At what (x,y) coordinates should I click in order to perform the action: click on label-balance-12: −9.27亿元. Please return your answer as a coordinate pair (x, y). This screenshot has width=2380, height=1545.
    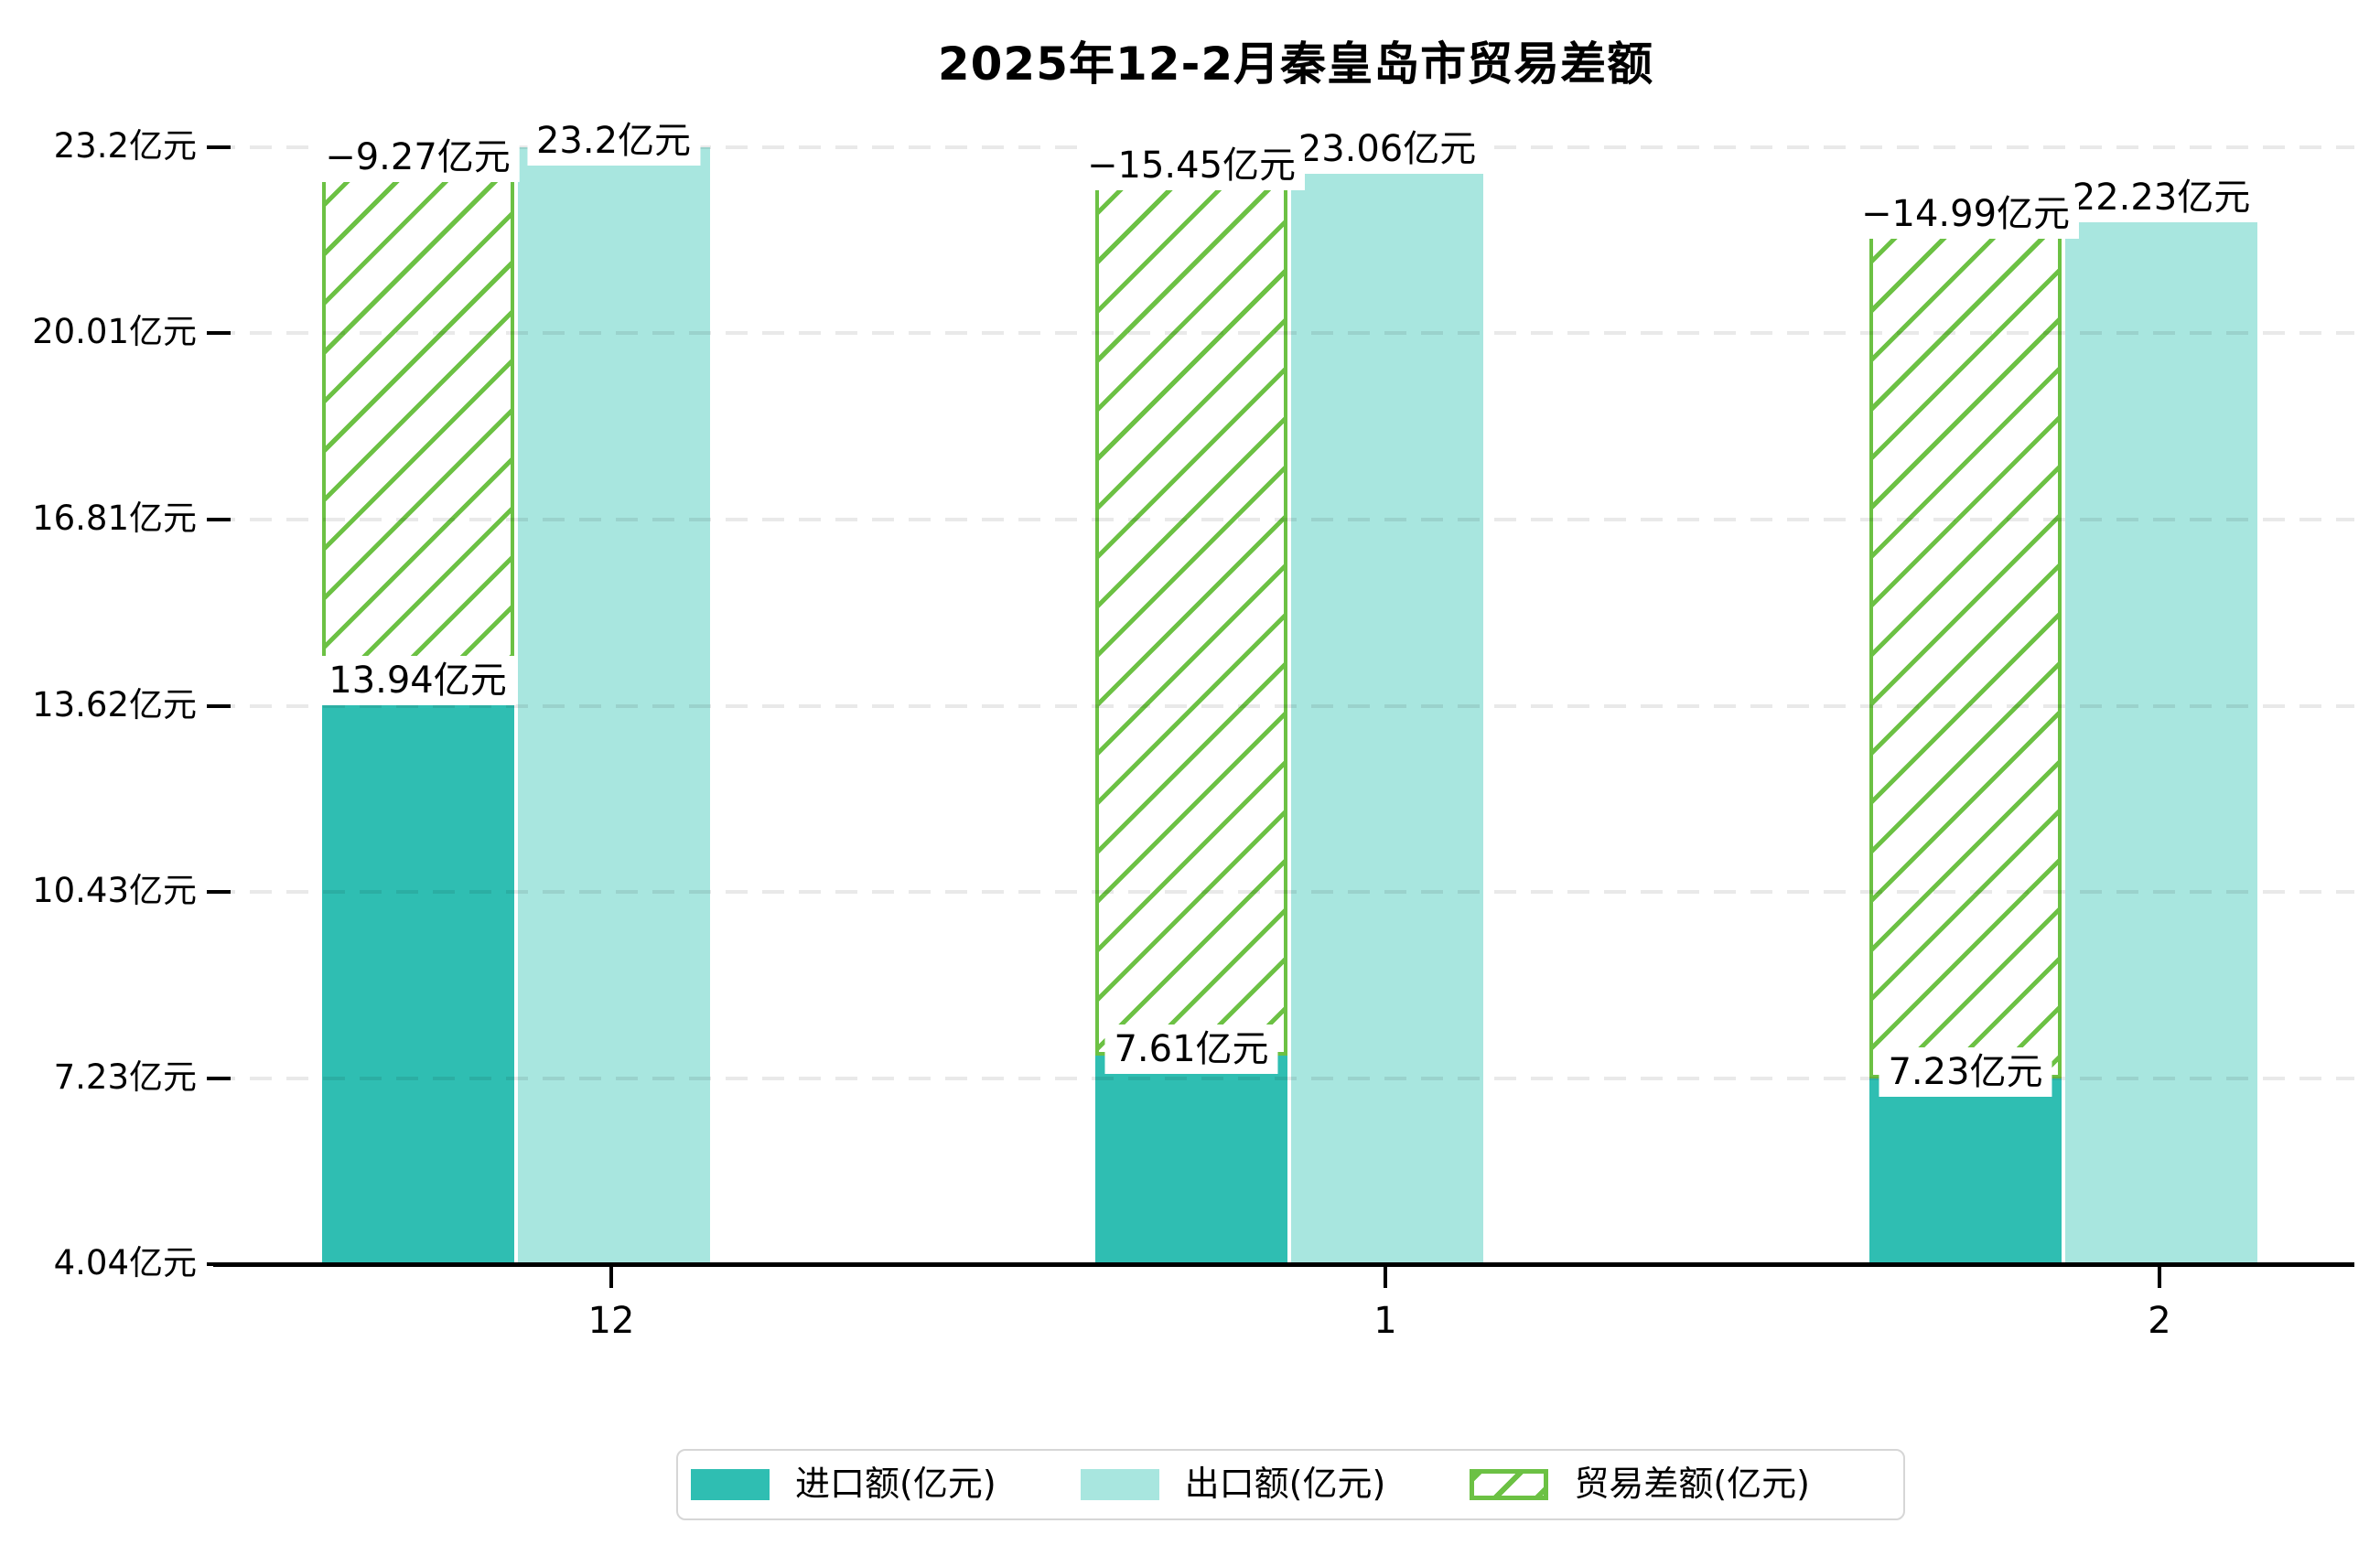
    Looking at the image, I should click on (418, 157).